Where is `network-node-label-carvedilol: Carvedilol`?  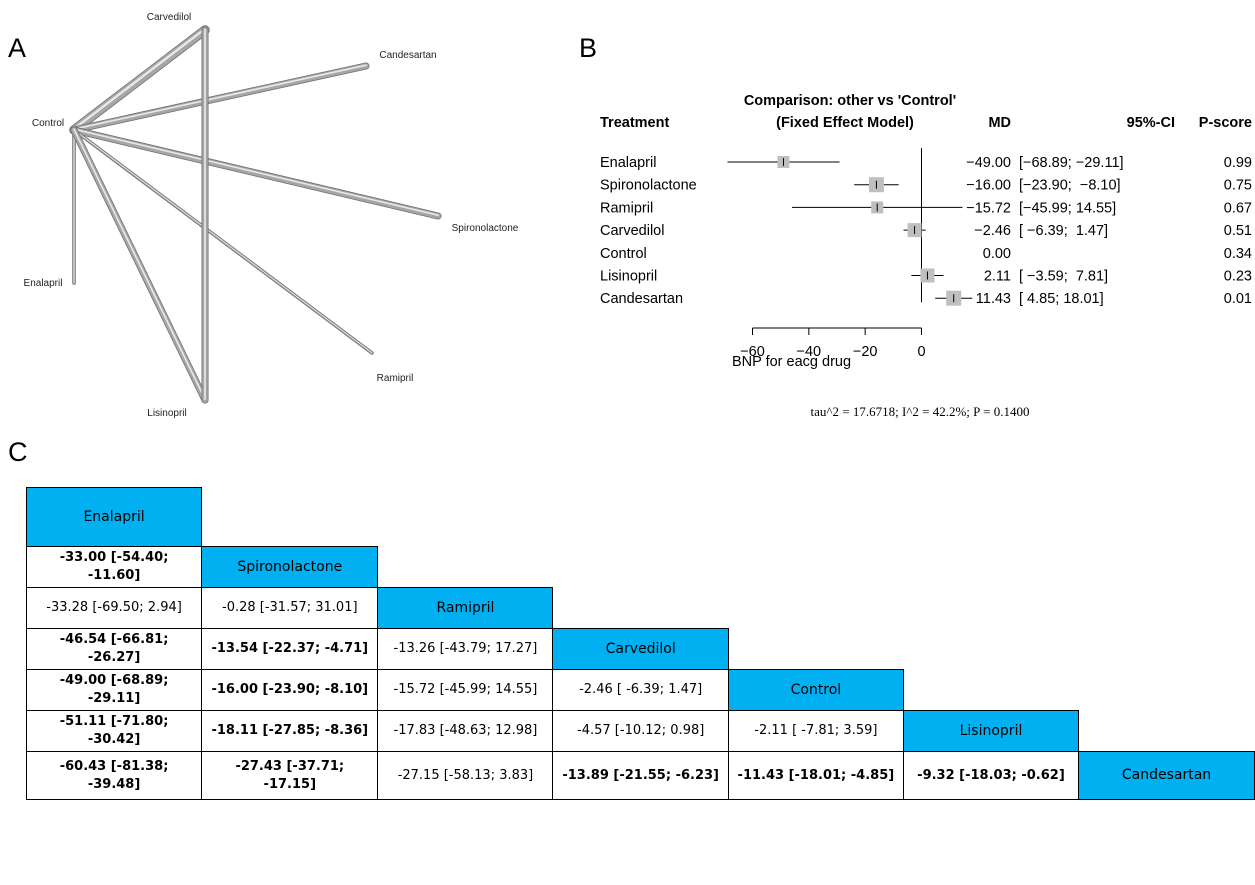
network-node-label-carvedilol: Carvedilol is located at coordinates (169, 17).